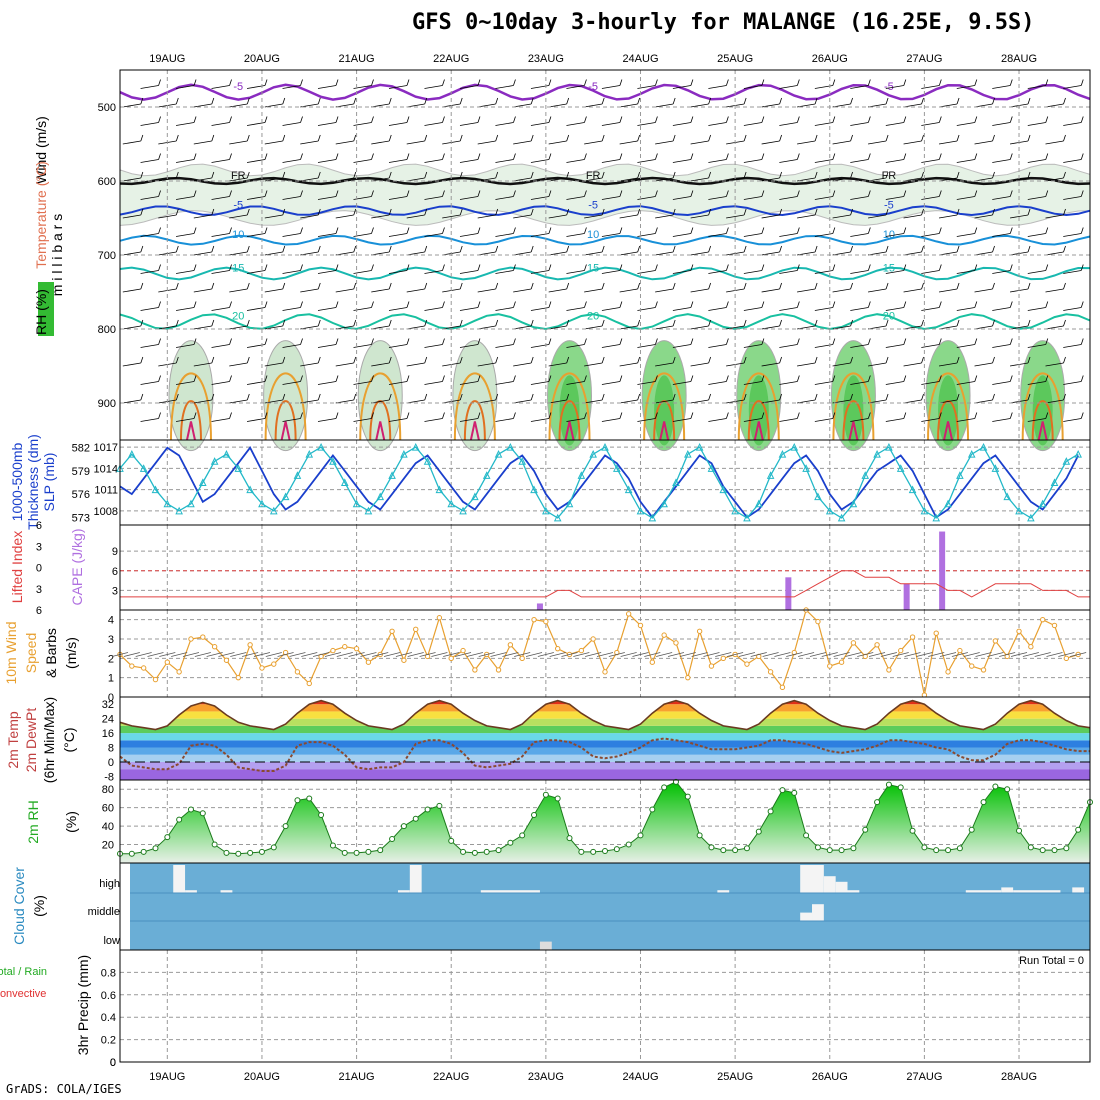  I want to click on contour-label: 15, so click(238, 269).